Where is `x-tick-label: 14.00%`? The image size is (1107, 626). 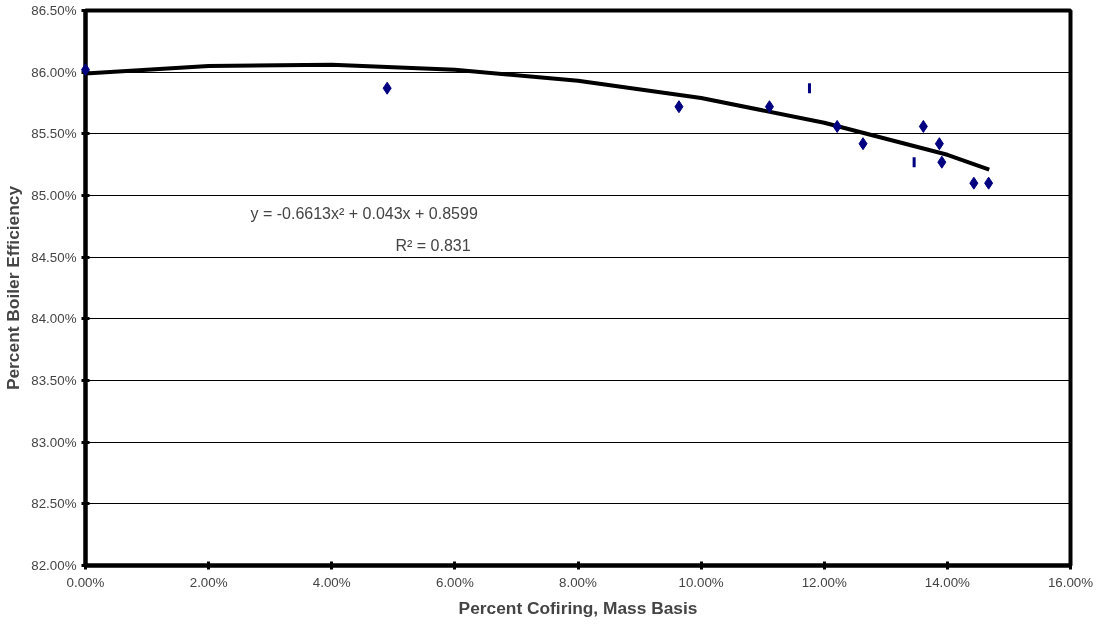
x-tick-label: 14.00% is located at coordinates (947, 582).